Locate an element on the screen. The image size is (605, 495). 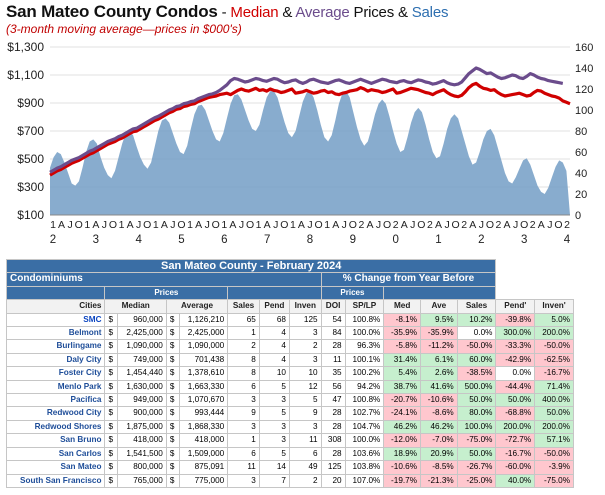
inventory-change: -50.0% is located at coordinates (554, 454).